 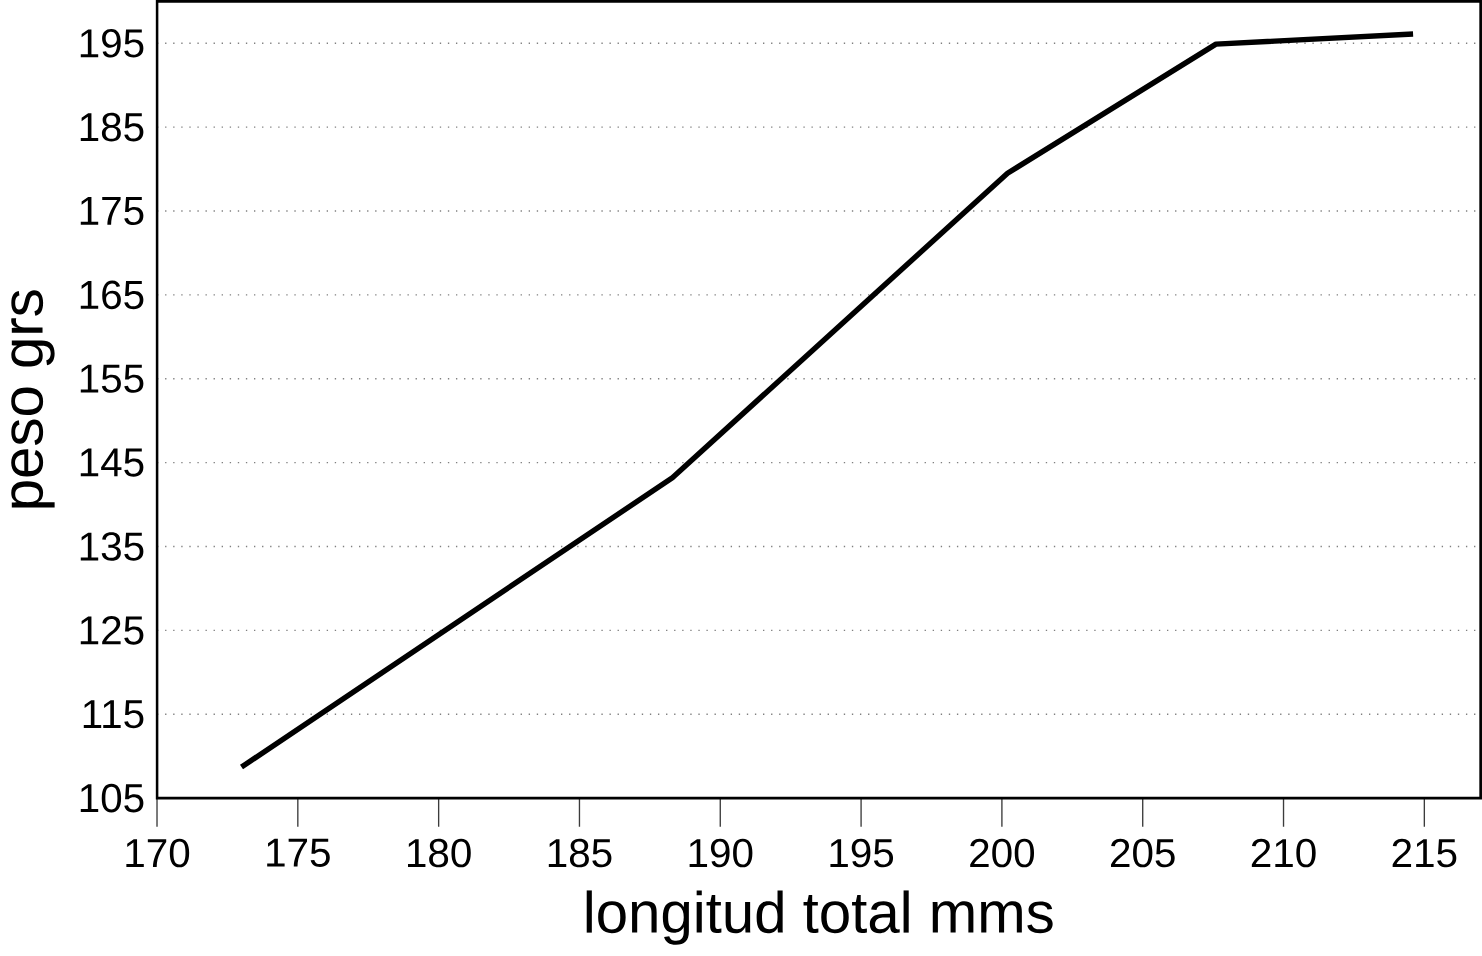 What do you see at coordinates (158, 853) in the screenshot?
I see `x-tick-label: 170` at bounding box center [158, 853].